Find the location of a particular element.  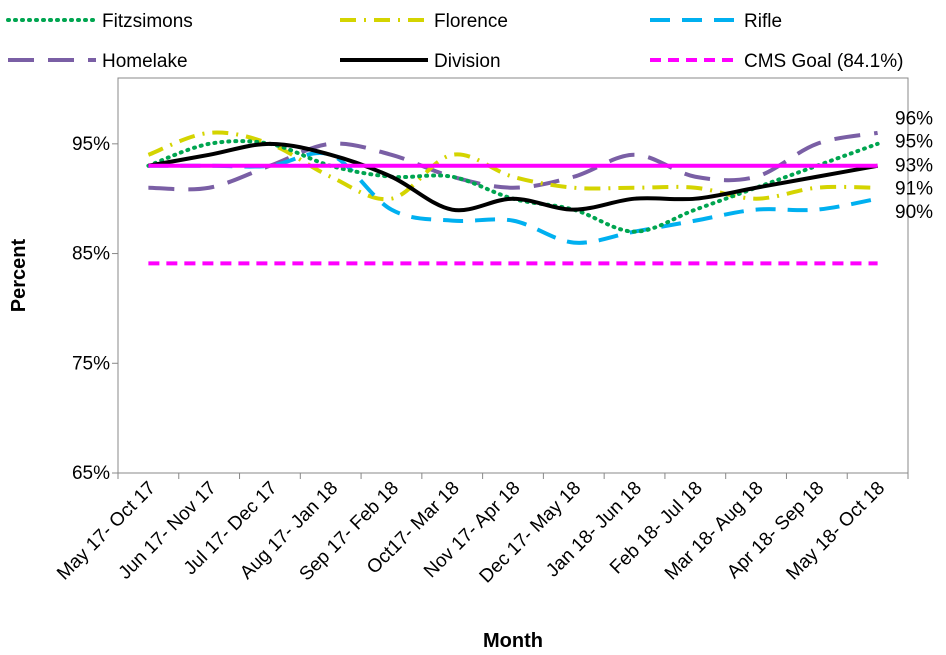

legend-item-rifle: Rifle is located at coordinates (716, 21).